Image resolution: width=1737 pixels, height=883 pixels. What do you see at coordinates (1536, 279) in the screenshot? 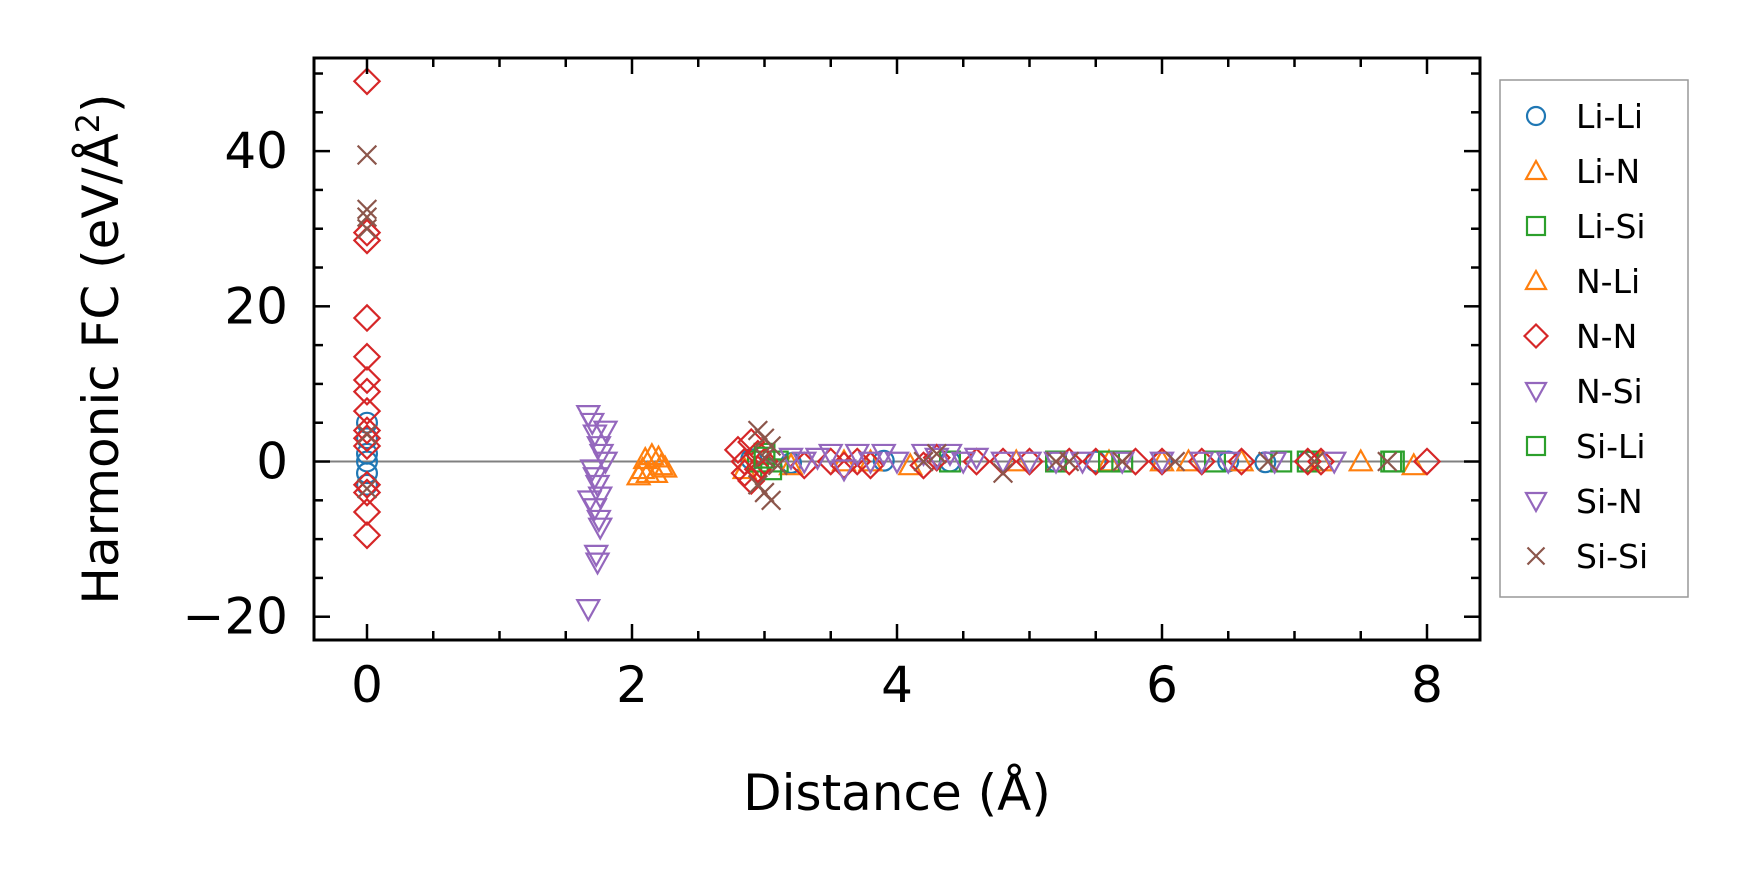
I see `legend-marker-n-li` at bounding box center [1536, 279].